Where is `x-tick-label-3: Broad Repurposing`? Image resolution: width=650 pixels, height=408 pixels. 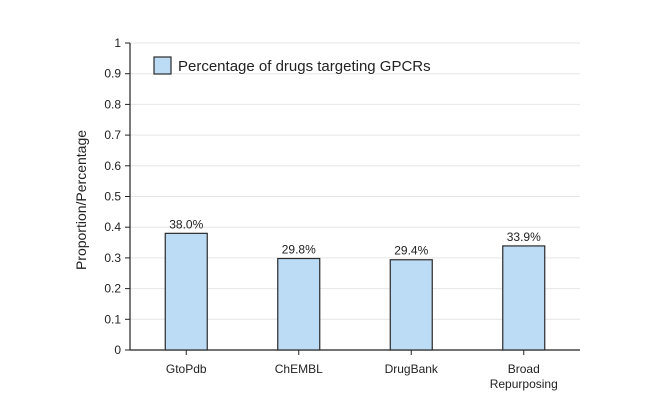 x-tick-label-3: Broad Repurposing is located at coordinates (524, 376).